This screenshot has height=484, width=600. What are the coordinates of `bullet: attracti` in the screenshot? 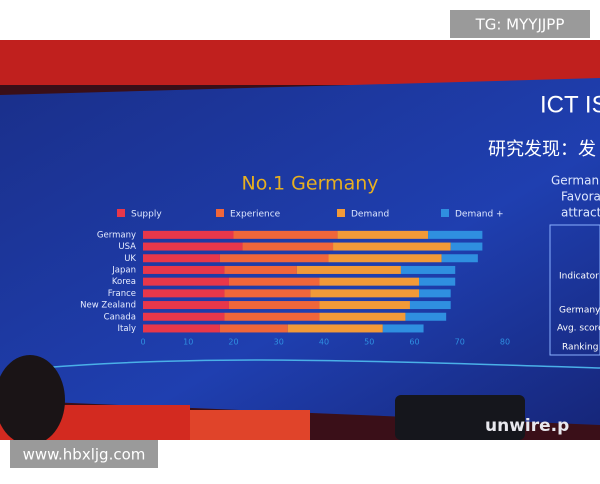 It's located at (580, 213).